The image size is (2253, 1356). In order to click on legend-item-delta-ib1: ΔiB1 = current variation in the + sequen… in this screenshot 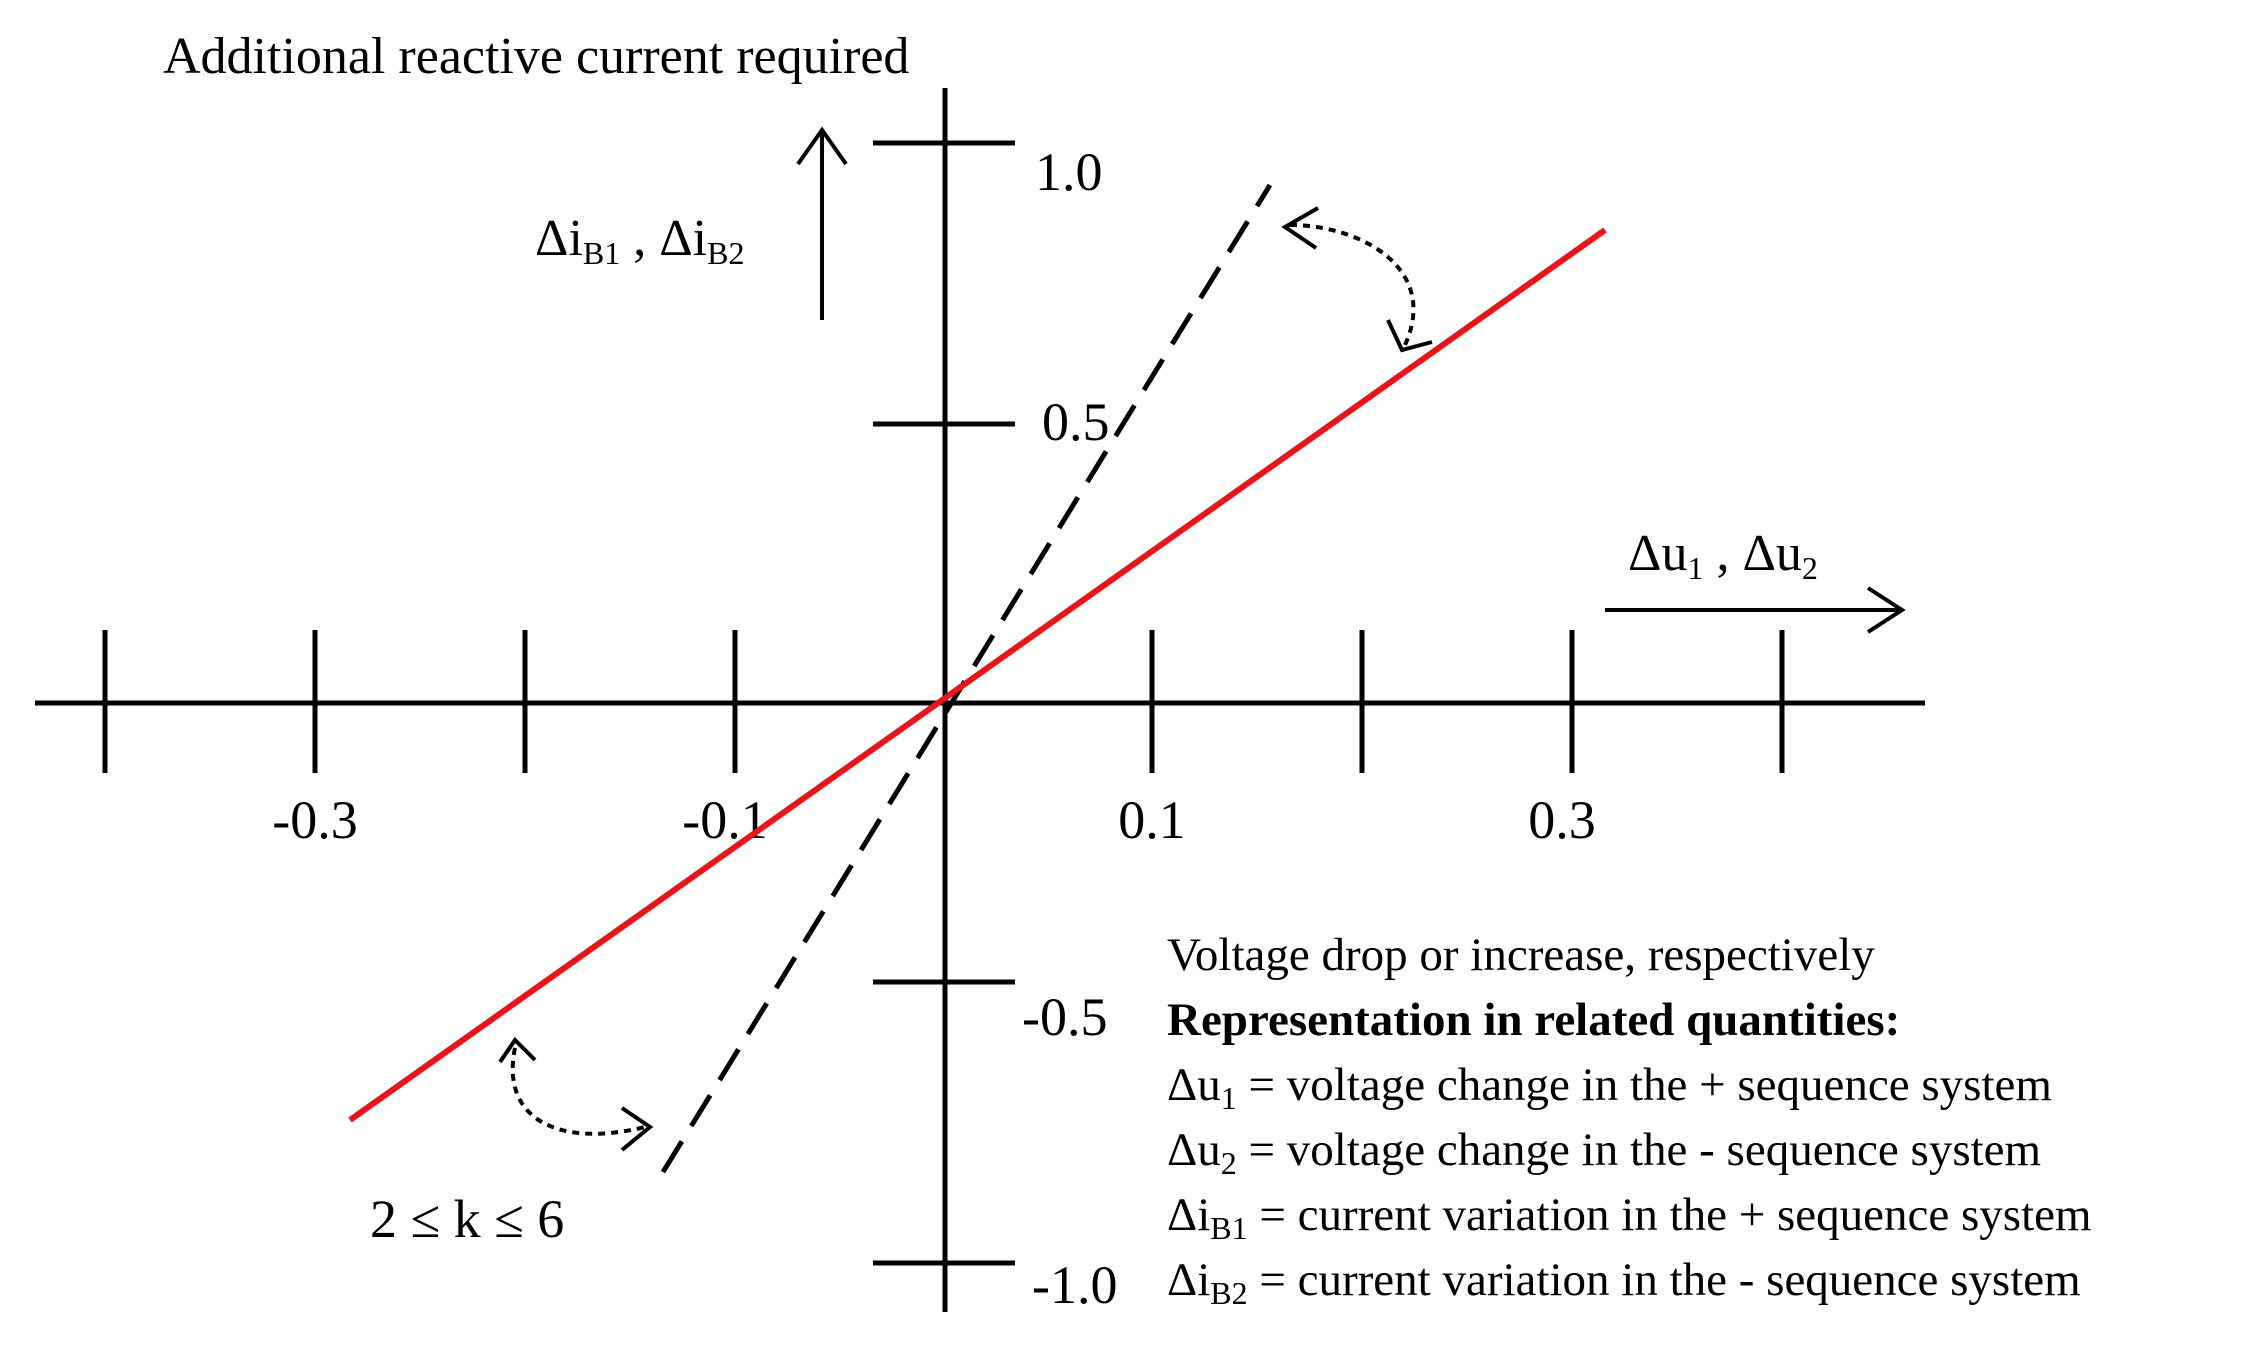, I will do `click(1629, 1217)`.